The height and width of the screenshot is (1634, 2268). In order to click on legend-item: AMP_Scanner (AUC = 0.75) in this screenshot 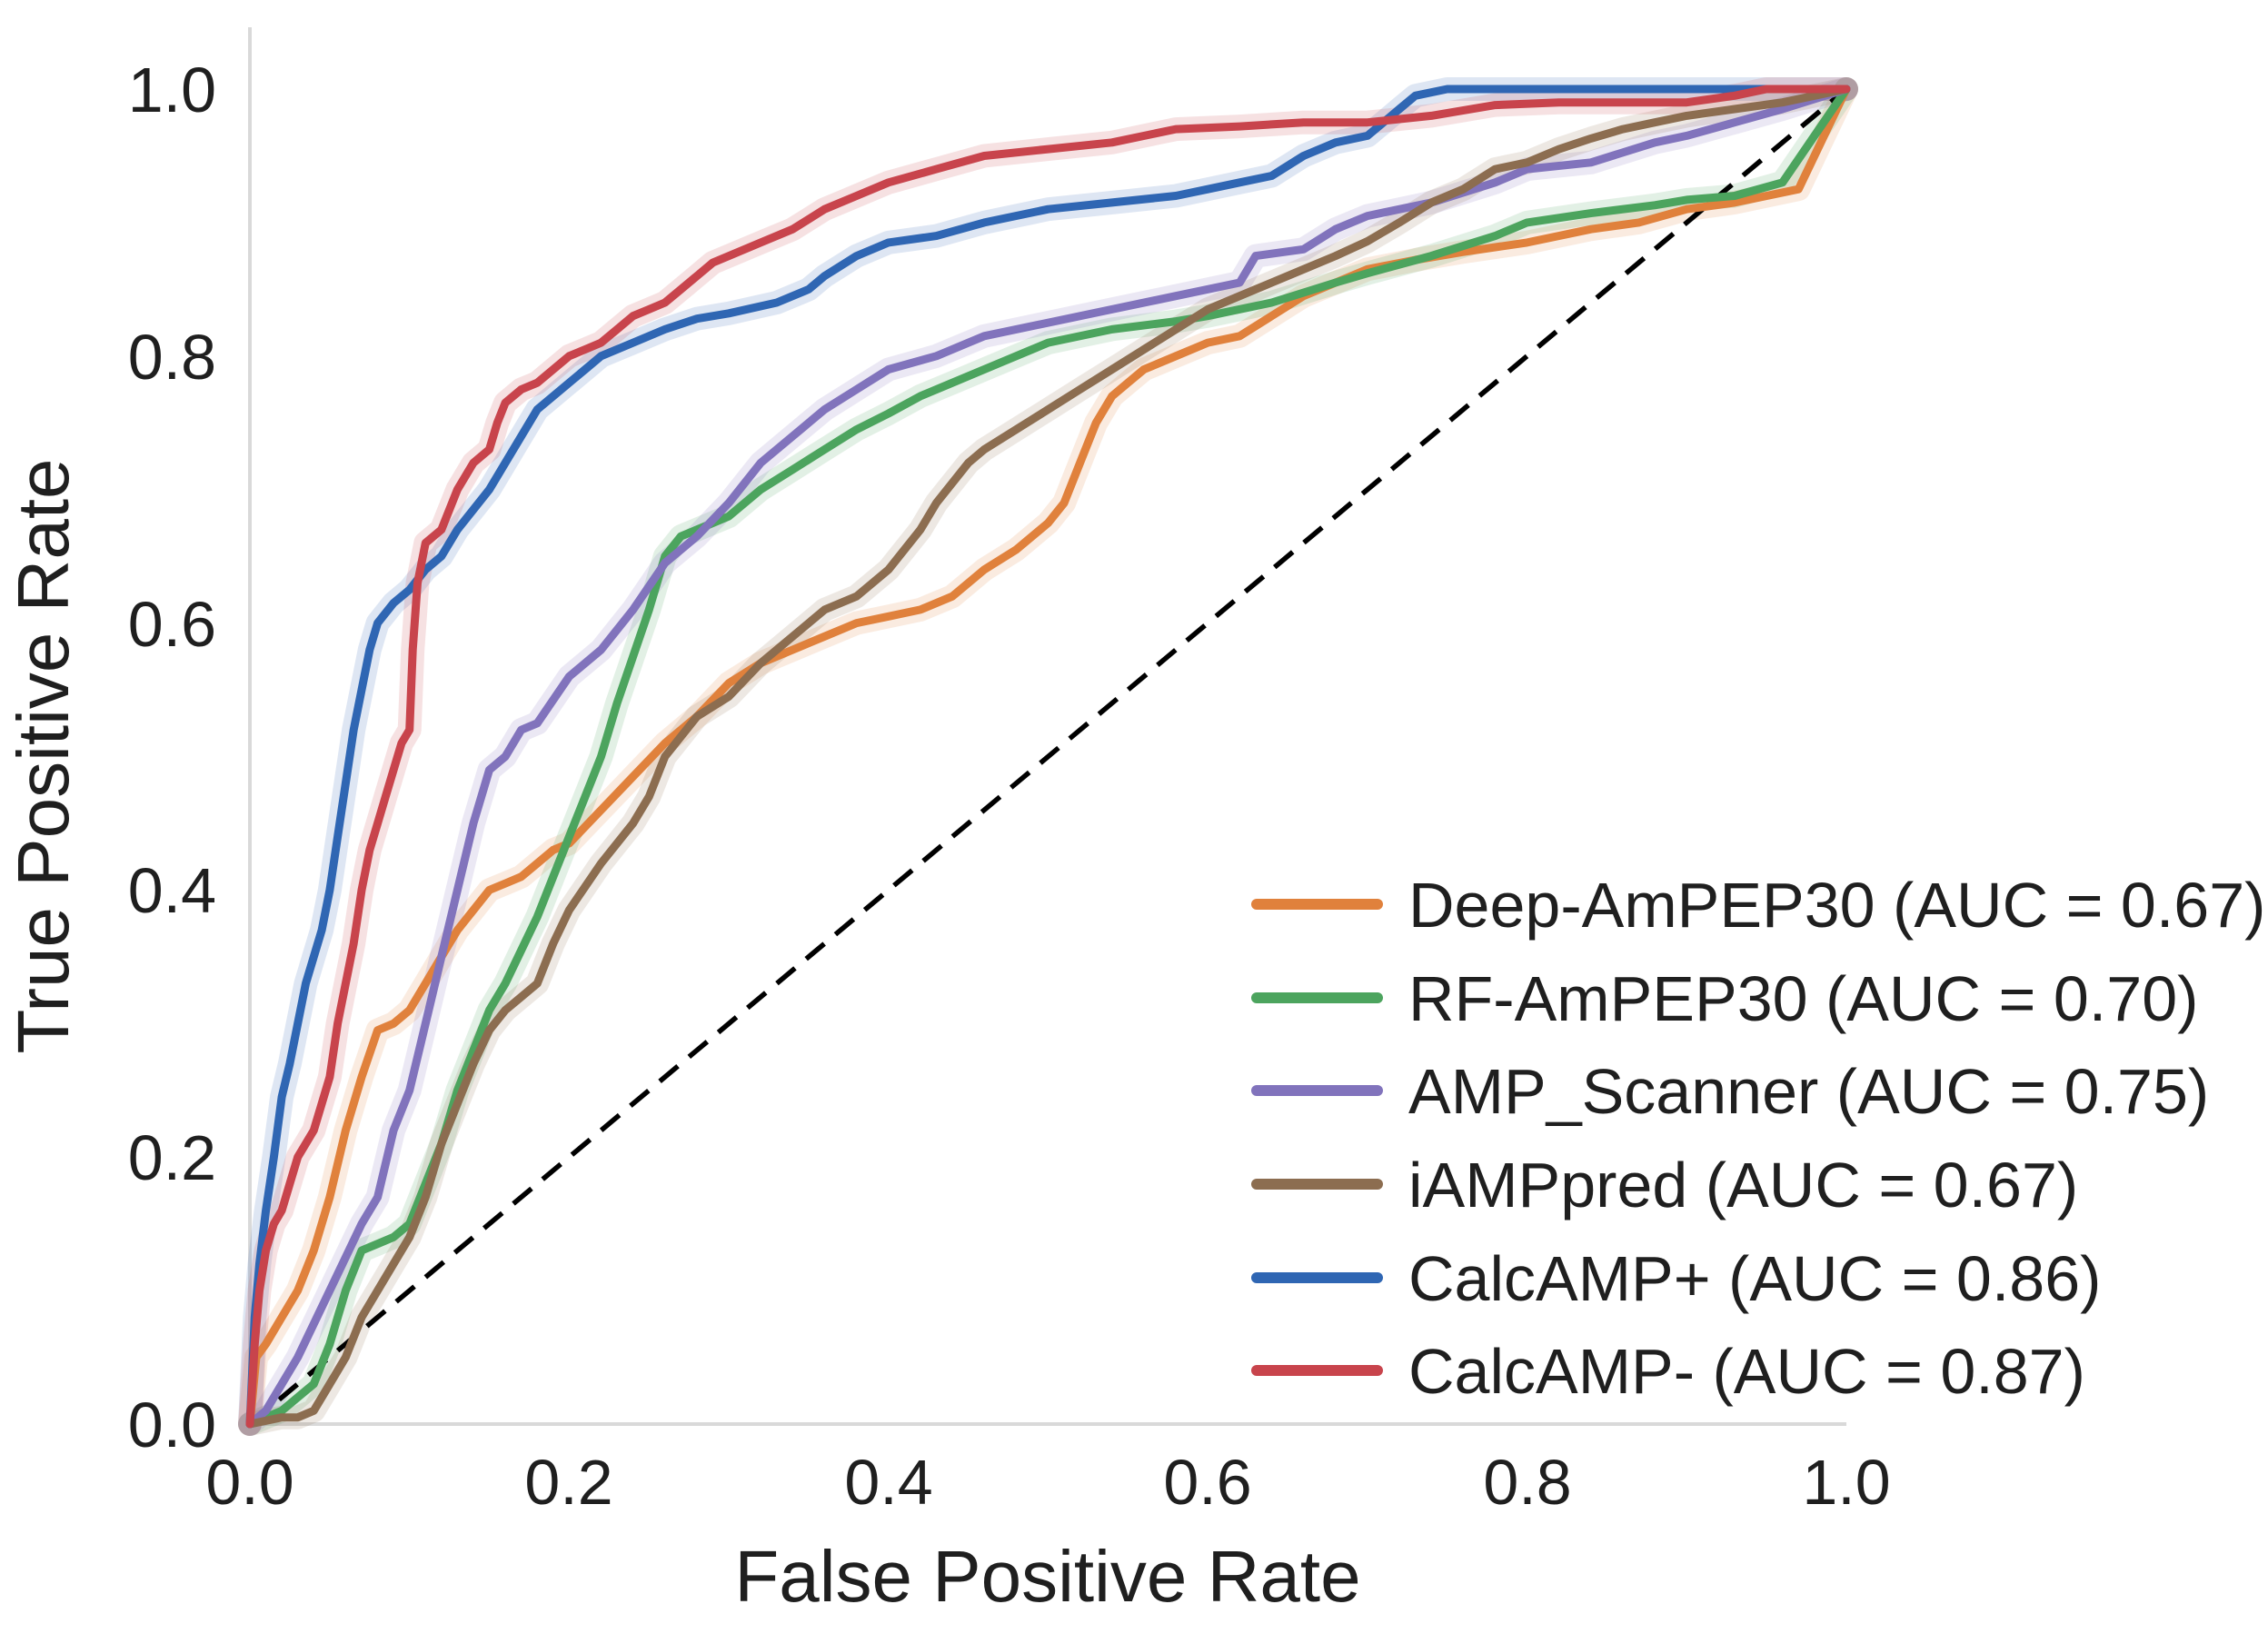, I will do `click(1730, 1091)`.